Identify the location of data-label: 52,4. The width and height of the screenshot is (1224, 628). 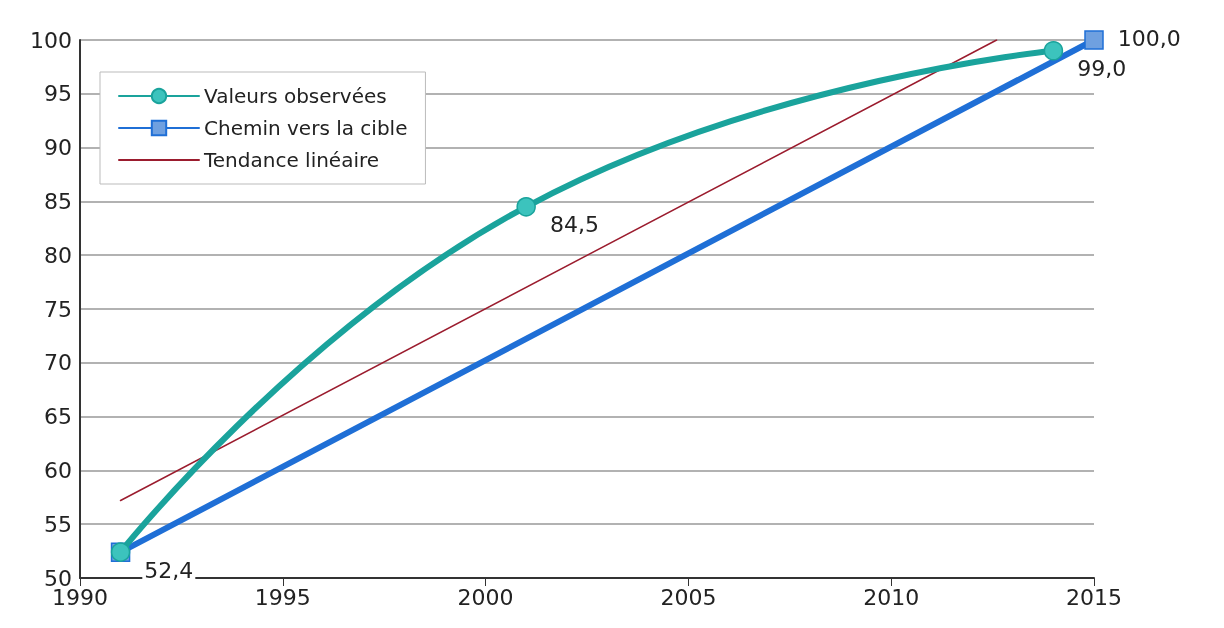
(169, 570).